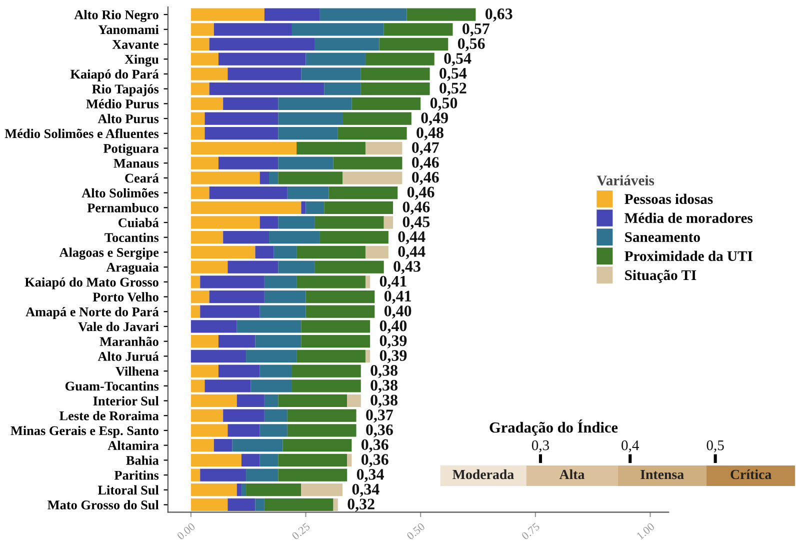  Describe the element at coordinates (136, 475) in the screenshot. I see `y-tick-label: Paritins` at that location.